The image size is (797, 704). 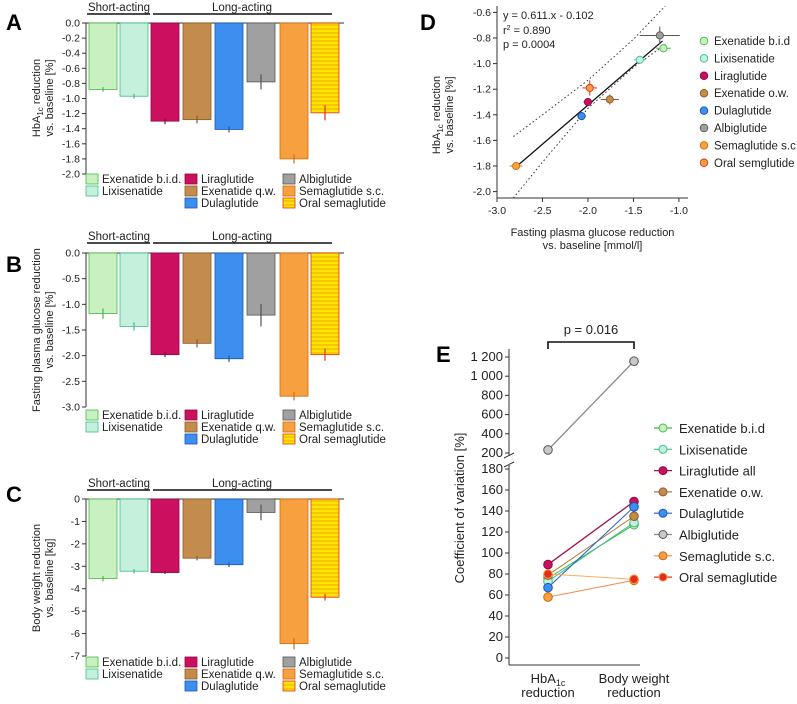 I want to click on y-tick-label: -6, so click(x=75, y=634).